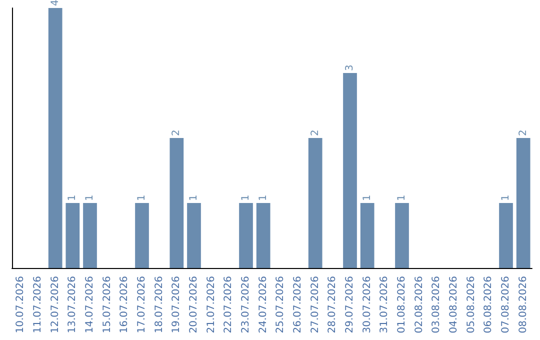 This screenshot has height=340, width=540. I want to click on x-tick-label: 04.08.2026, so click(454, 305).